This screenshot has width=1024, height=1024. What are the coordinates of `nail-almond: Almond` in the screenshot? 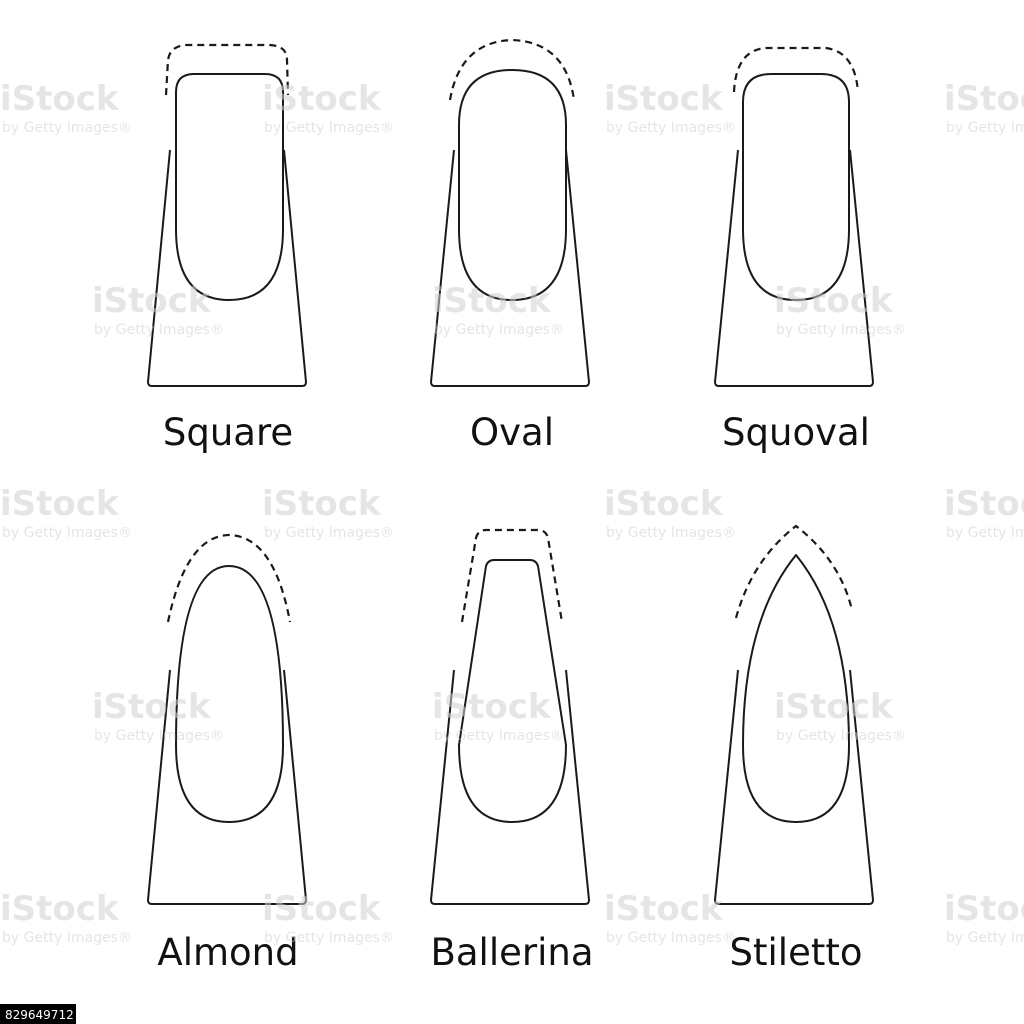 It's located at (227, 753).